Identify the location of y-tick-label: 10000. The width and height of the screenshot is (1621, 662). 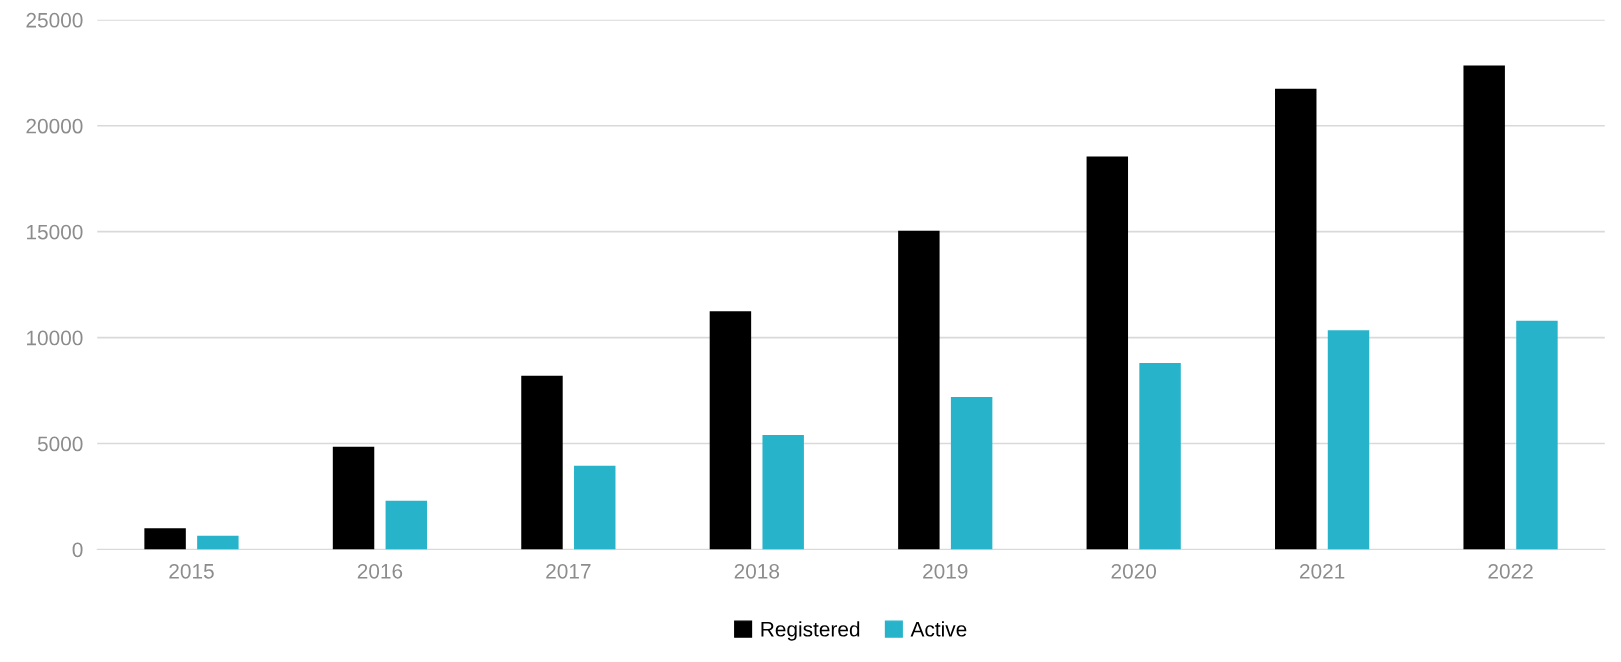
(55, 338).